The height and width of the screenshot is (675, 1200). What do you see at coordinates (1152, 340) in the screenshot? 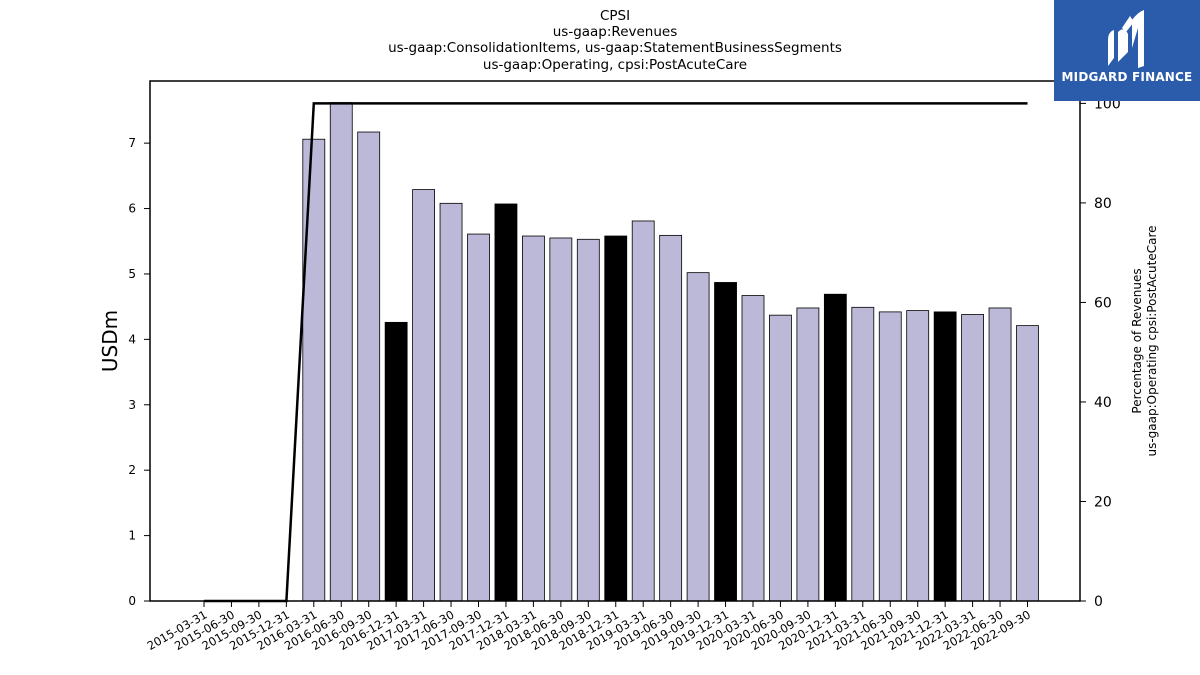
I see `y2-axis-label-line-2: us-gaap:Operating cpsi:PostAcuteCare` at bounding box center [1152, 340].